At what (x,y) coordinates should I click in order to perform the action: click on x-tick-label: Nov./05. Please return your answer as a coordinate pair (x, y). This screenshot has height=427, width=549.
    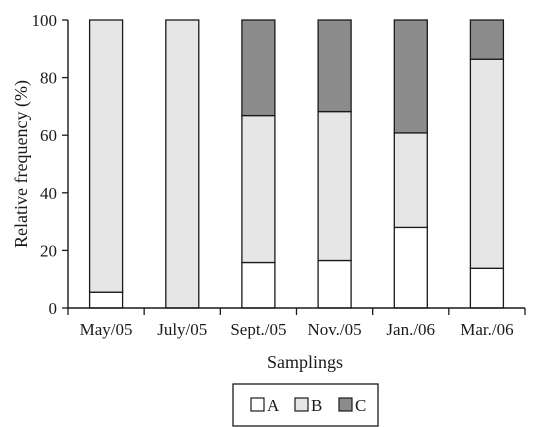
    Looking at the image, I should click on (335, 329).